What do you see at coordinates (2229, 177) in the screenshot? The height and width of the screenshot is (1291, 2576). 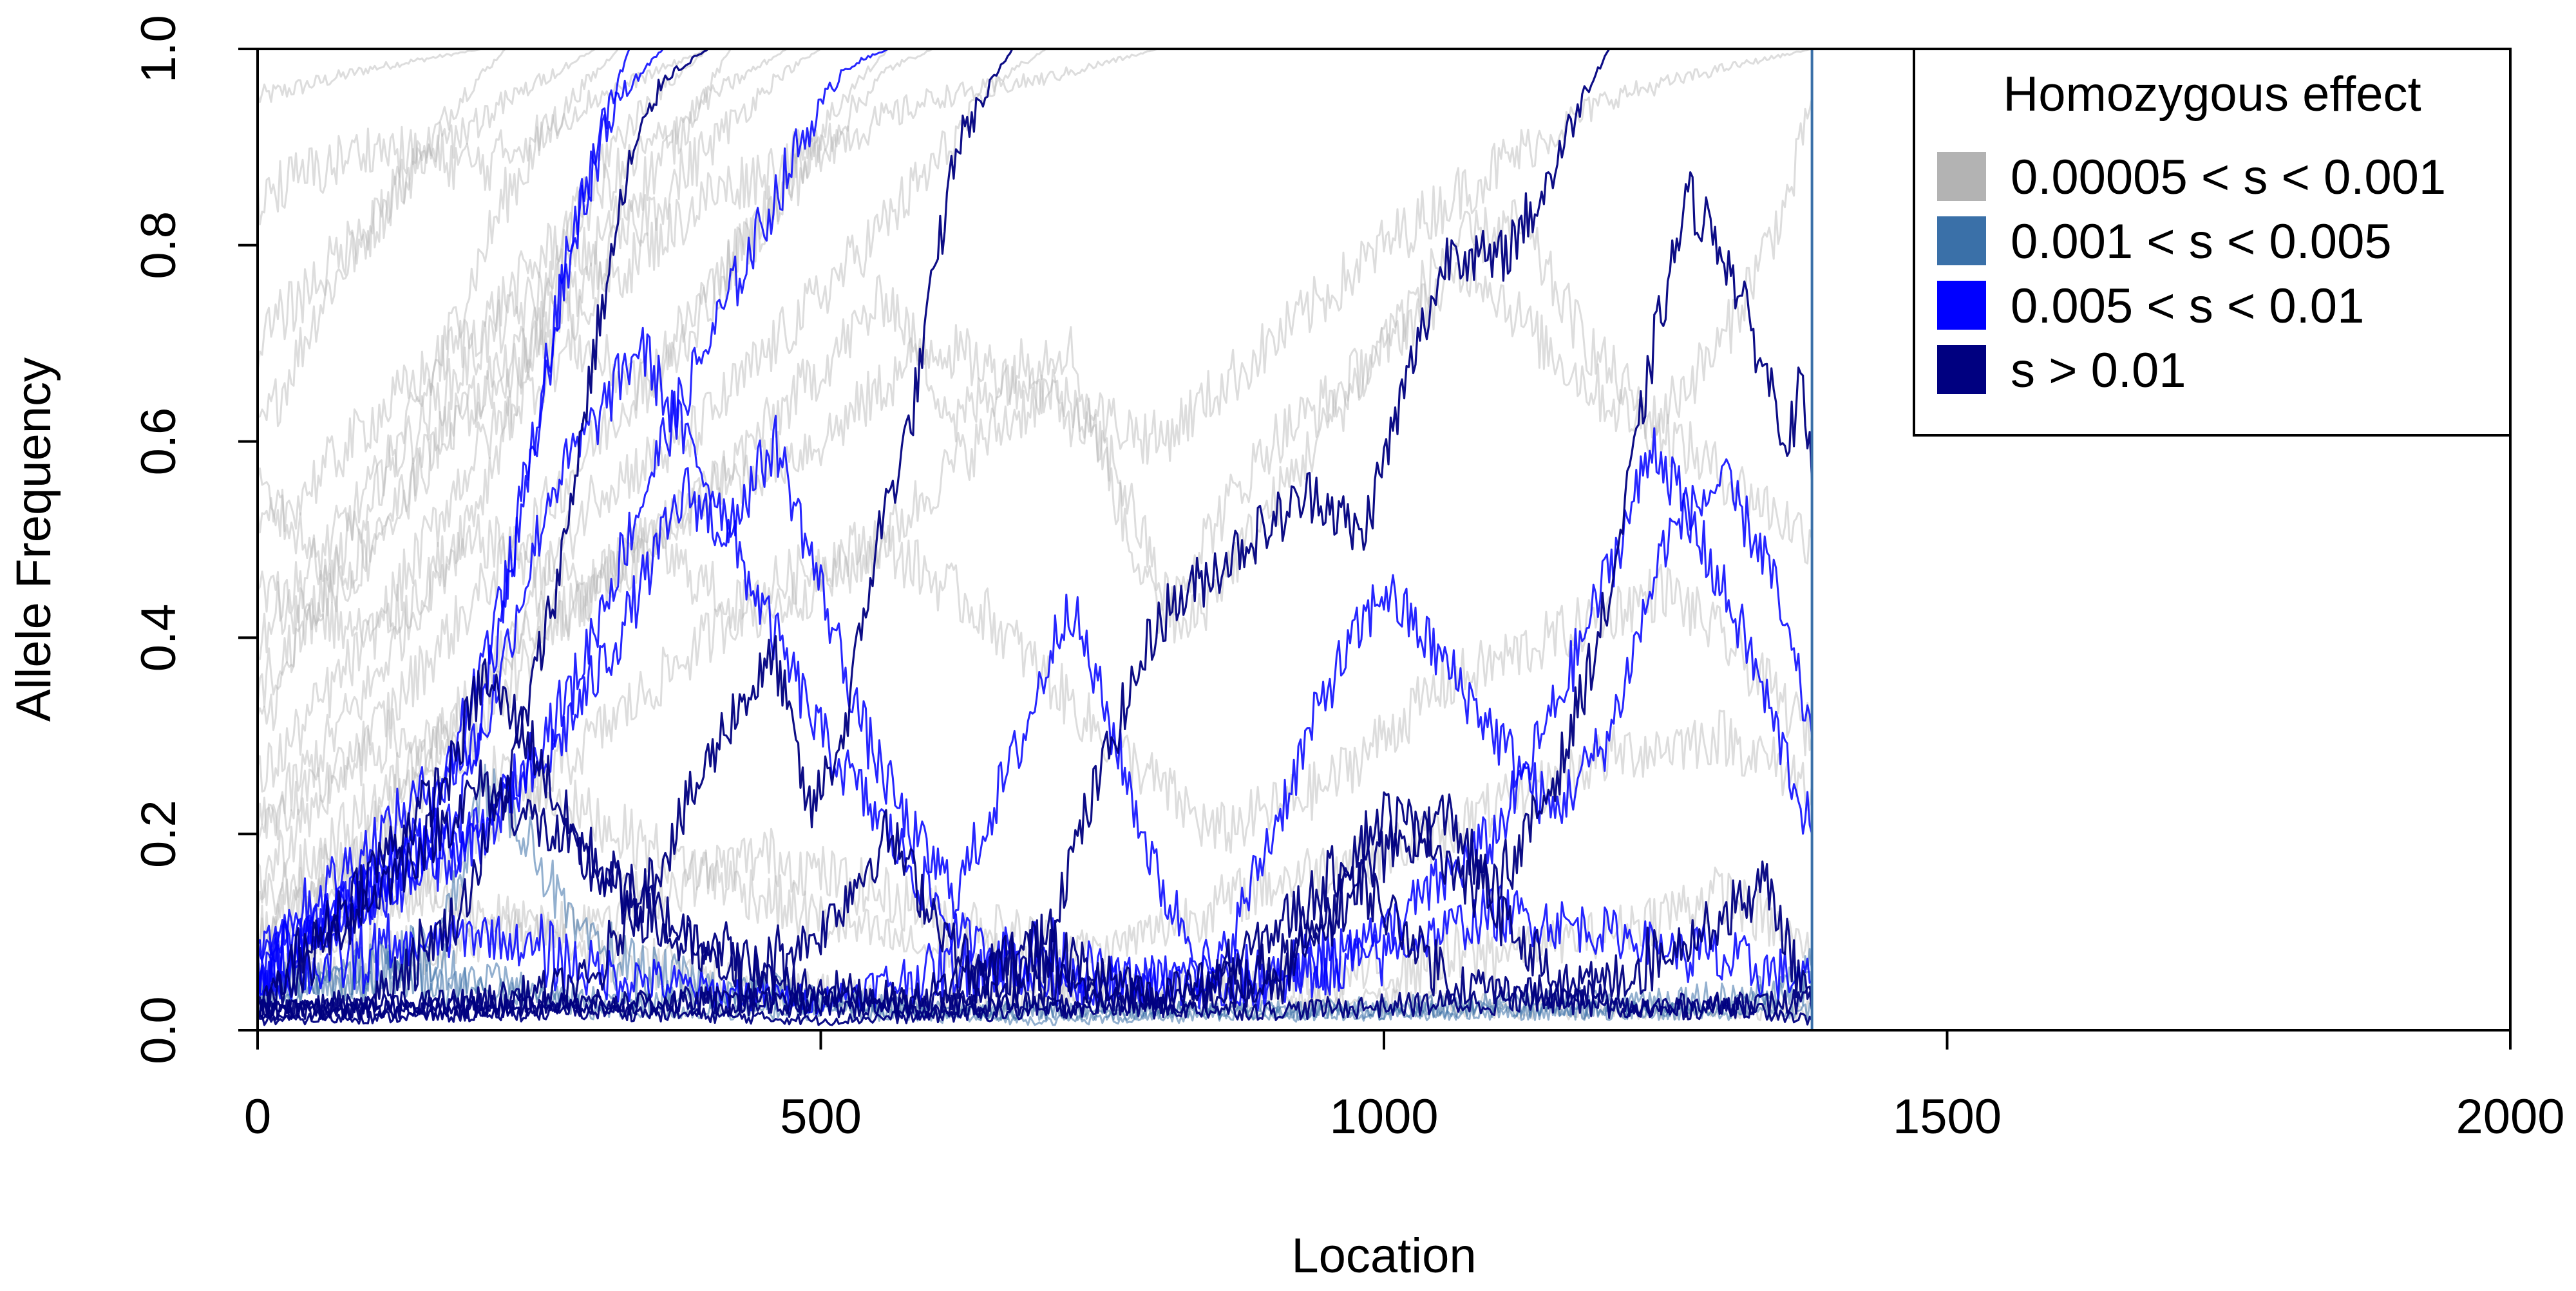 I see `legend-label: 0.00005 < s < 0.001` at bounding box center [2229, 177].